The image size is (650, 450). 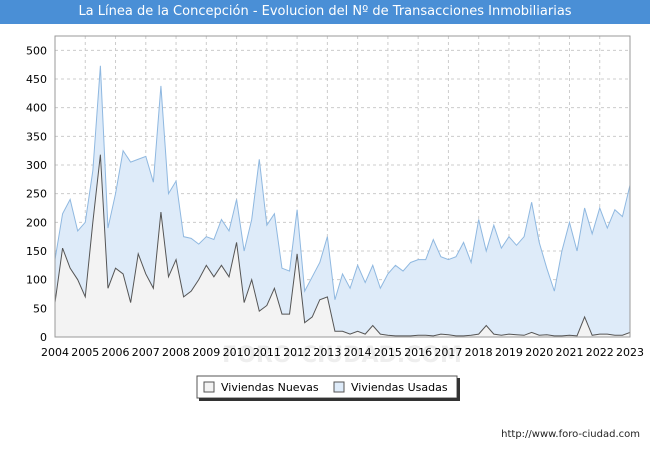 I want to click on y-tick-label: 200, so click(x=36, y=222).